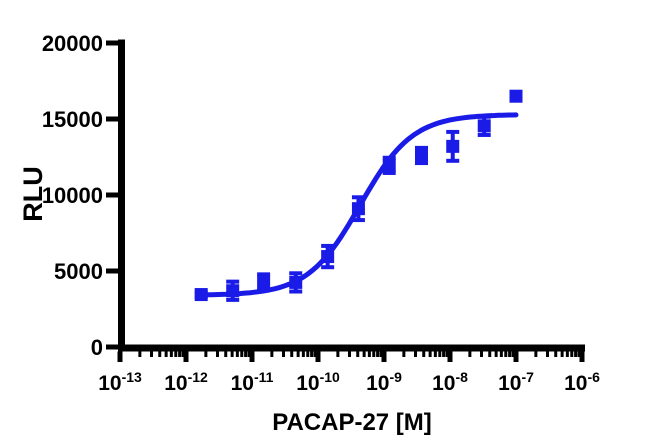  I want to click on x-tick-label: 10⁻⁷, so click(516, 382).